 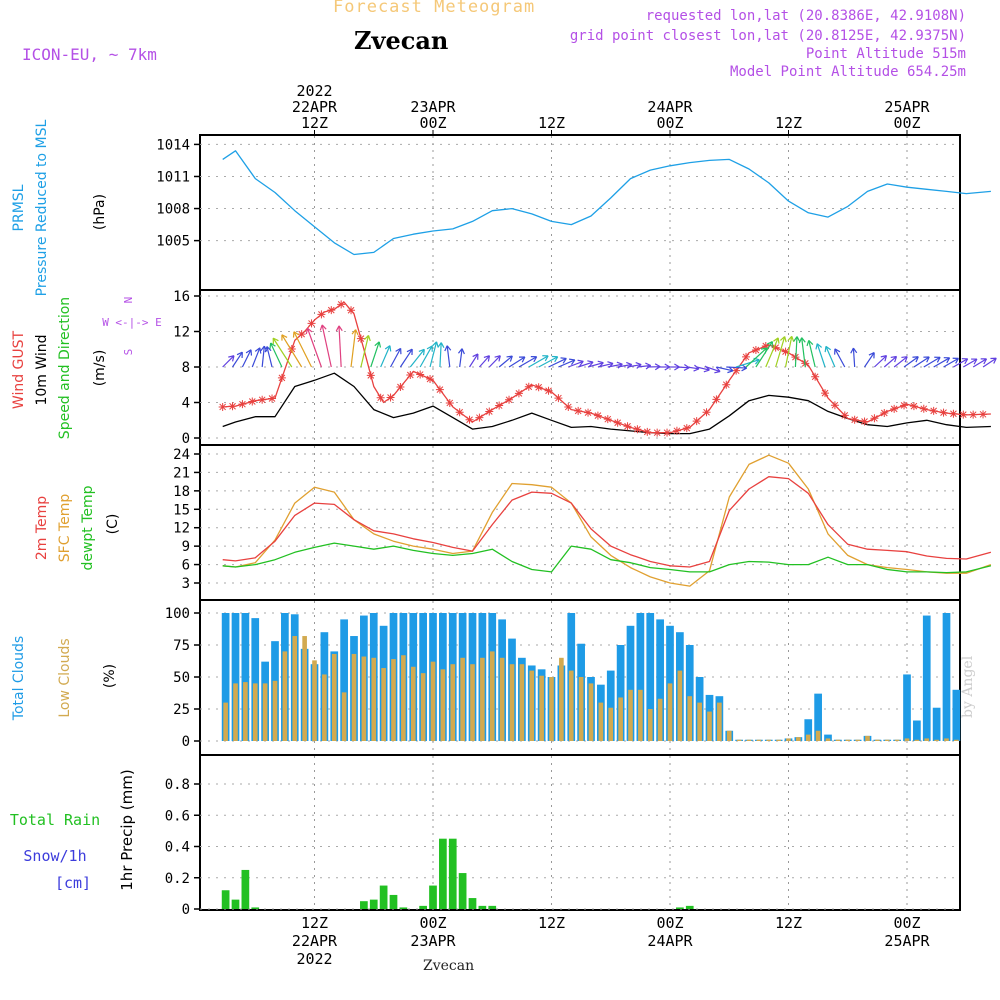 What do you see at coordinates (113, 524) in the screenshot?
I see `label-temp-unit: (C)` at bounding box center [113, 524].